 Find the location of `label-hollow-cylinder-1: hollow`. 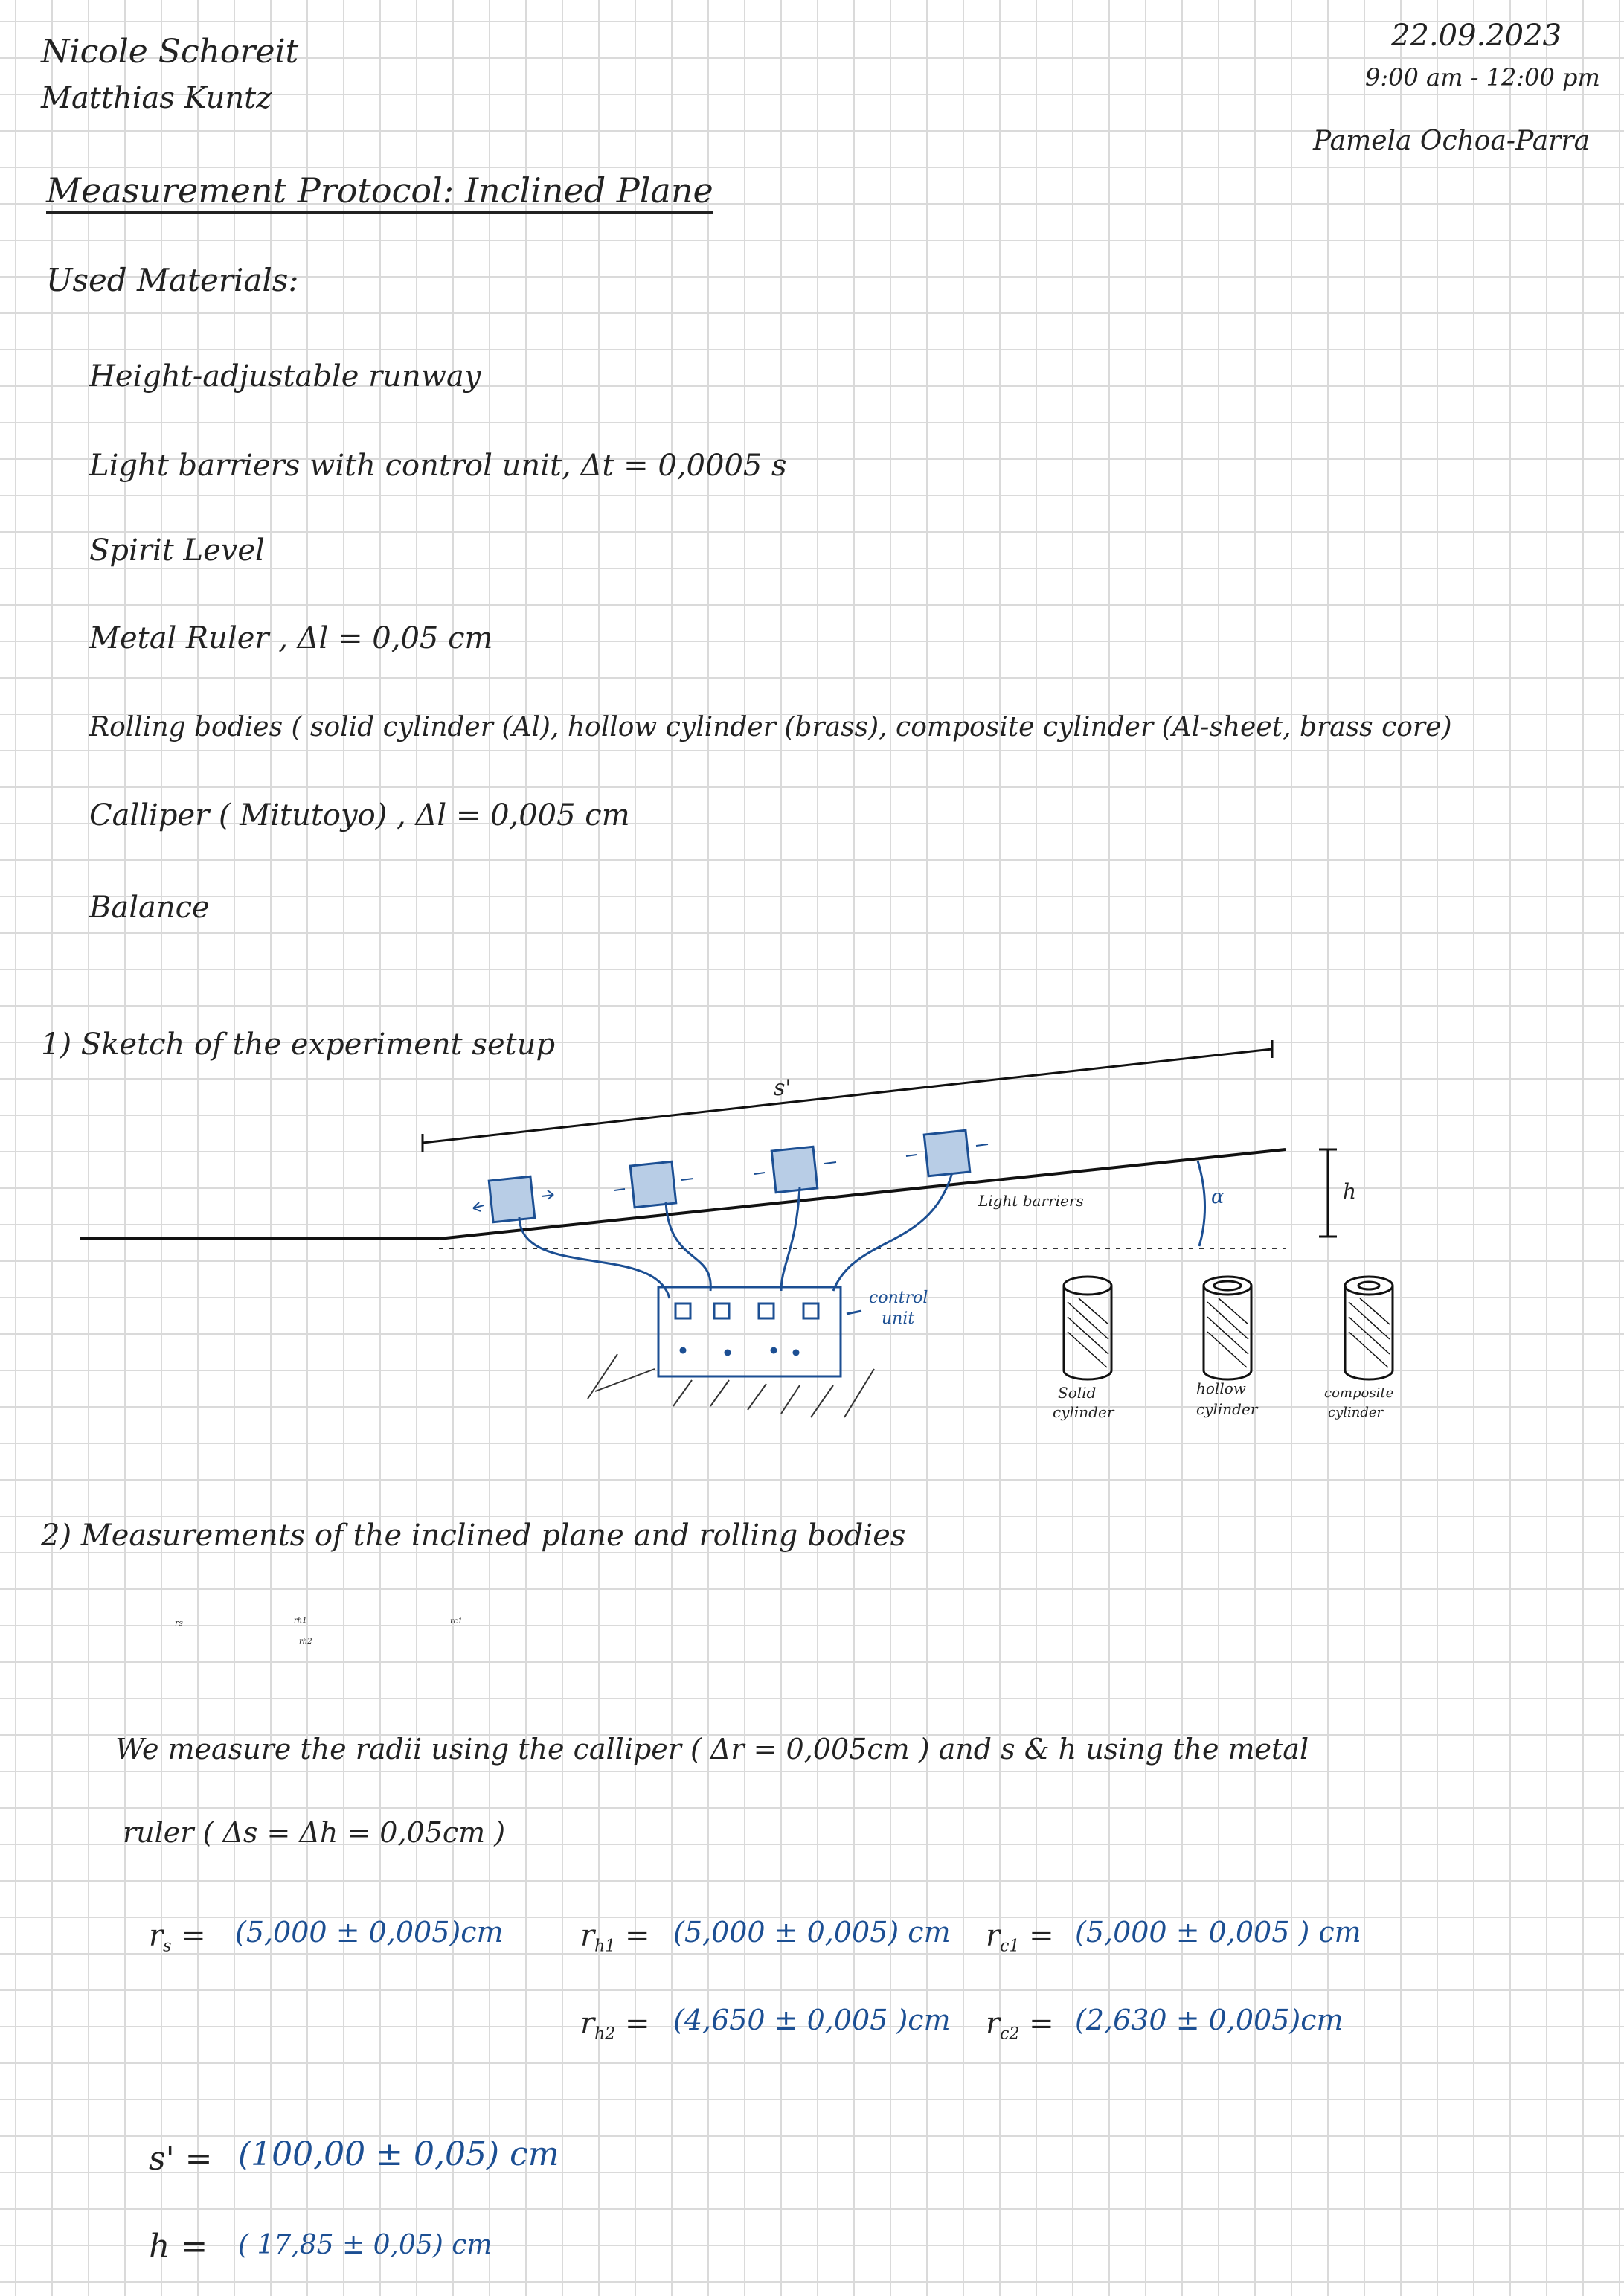

label-hollow-cylinder-1: hollow is located at coordinates (1221, 1388).